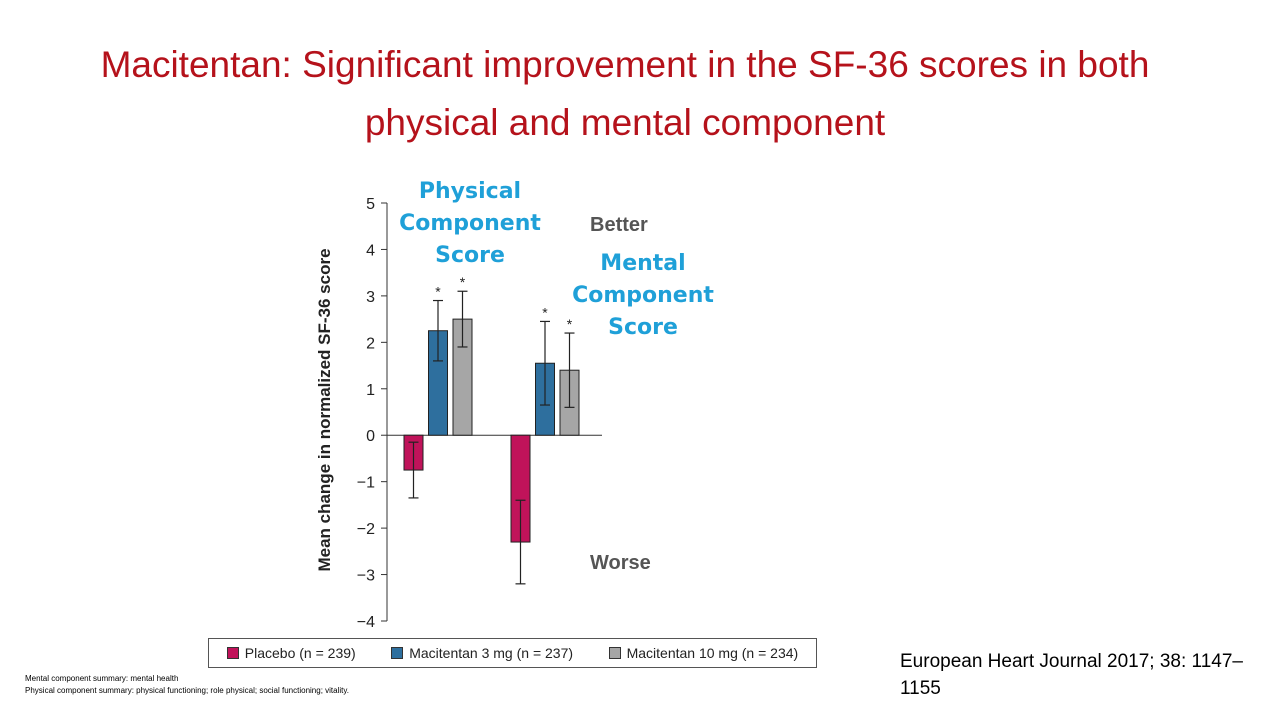 Image resolution: width=1280 pixels, height=720 pixels. I want to click on y-tick-label: 3, so click(370, 297).